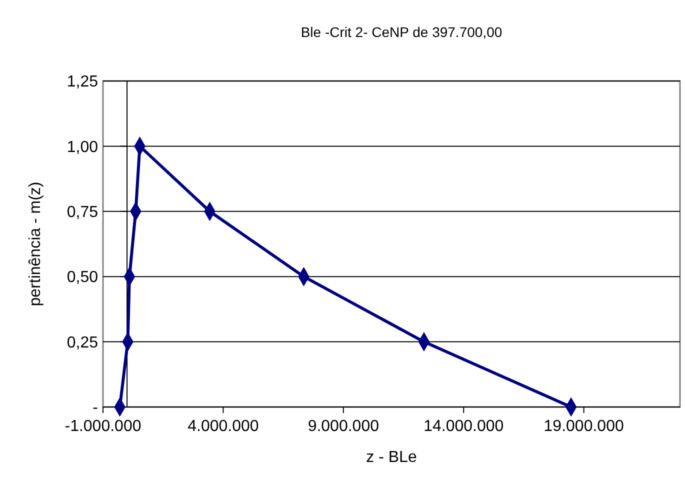 This screenshot has height=485, width=686. What do you see at coordinates (35, 244) in the screenshot?
I see `y-axis-title: pertinência - m(z)` at bounding box center [35, 244].